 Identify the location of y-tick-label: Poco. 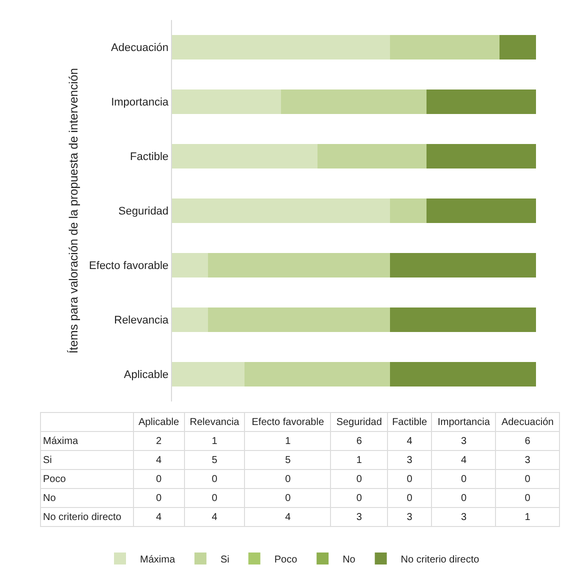
(87, 479).